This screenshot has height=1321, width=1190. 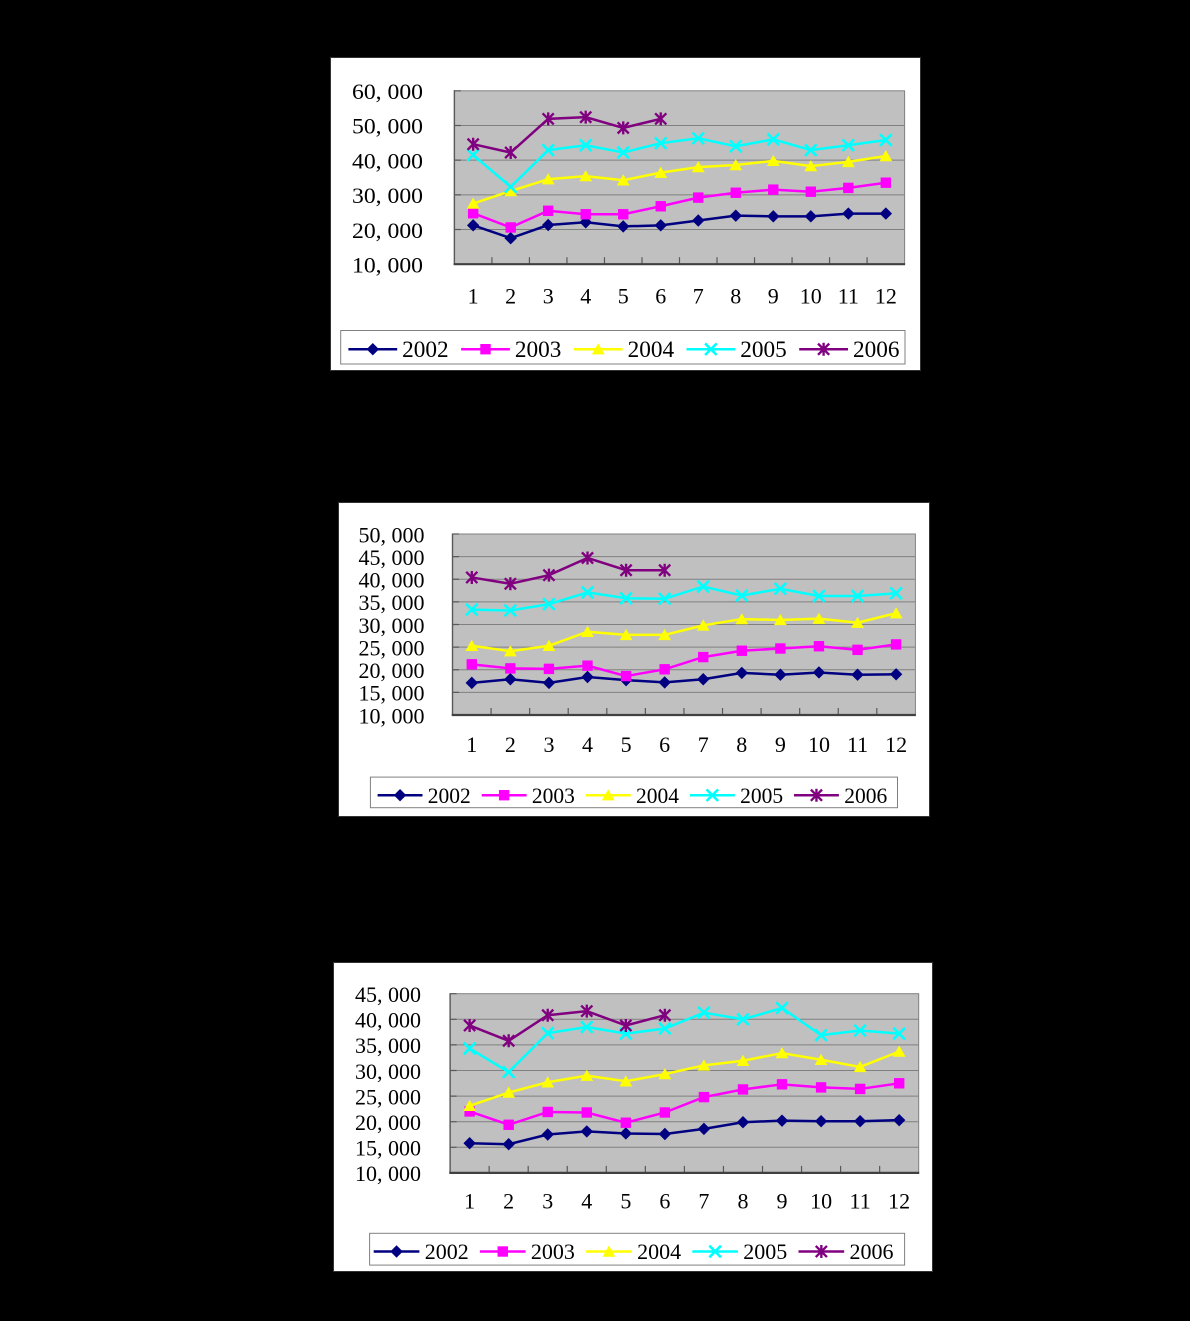 I want to click on svg-text: 60, 000, so click(x=387, y=91).